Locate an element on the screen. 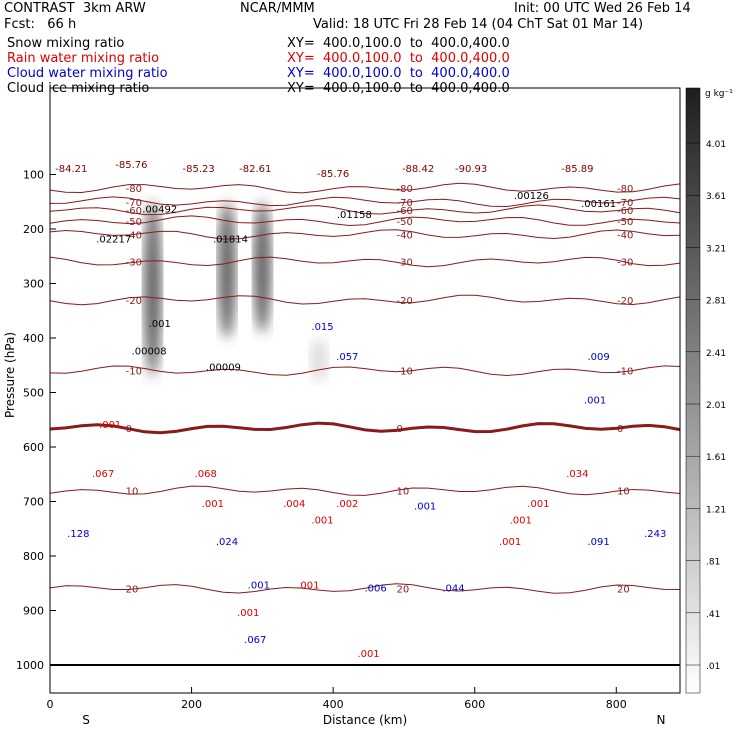 The height and width of the screenshot is (740, 740). north-label: N is located at coordinates (661, 720).